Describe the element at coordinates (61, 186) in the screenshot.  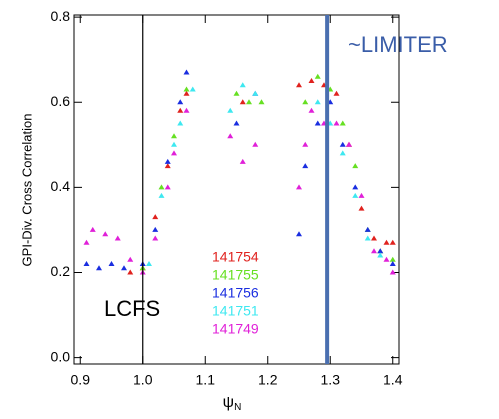
I see `y-tick-label: 0.4` at that location.